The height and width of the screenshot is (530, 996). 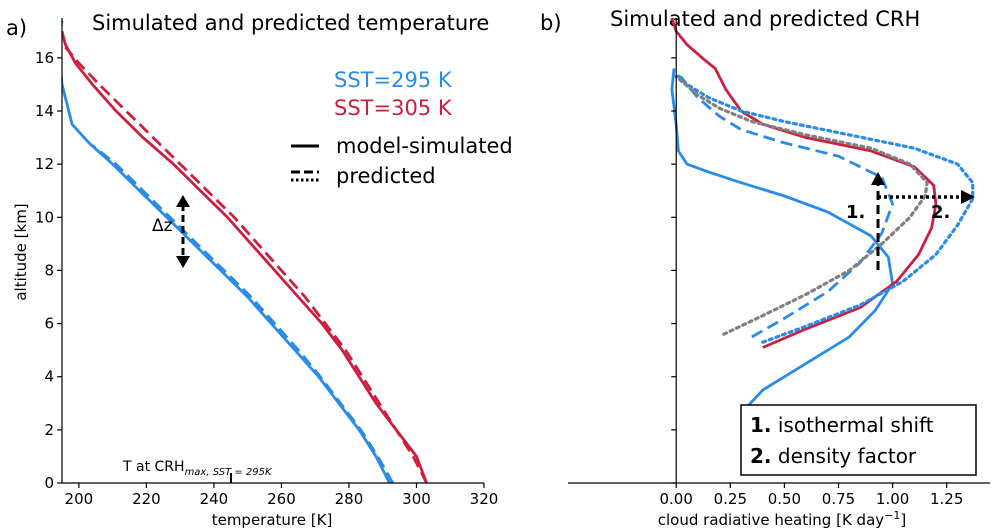 What do you see at coordinates (49, 430) in the screenshot?
I see `panel-a-ytick-label: 2` at bounding box center [49, 430].